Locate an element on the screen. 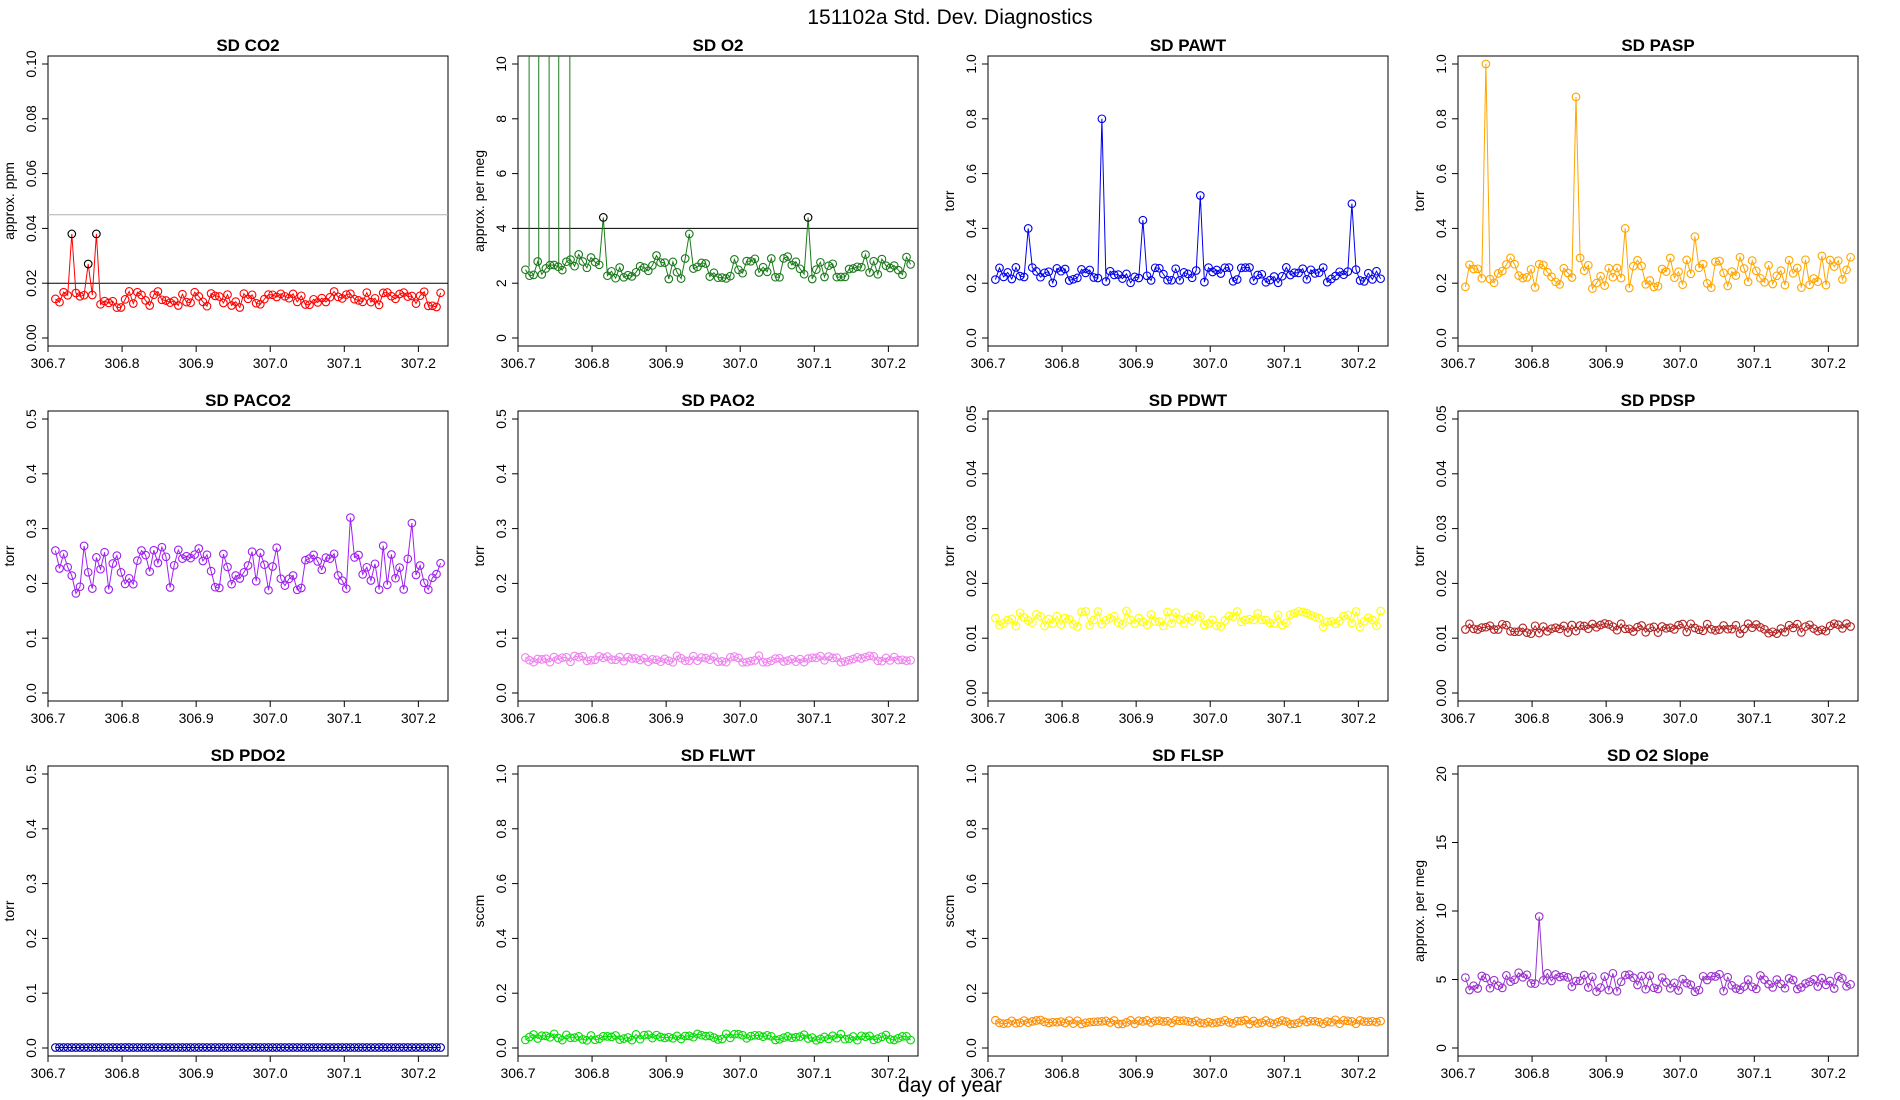  y-tick-label: 0.4 is located at coordinates (971, 228).